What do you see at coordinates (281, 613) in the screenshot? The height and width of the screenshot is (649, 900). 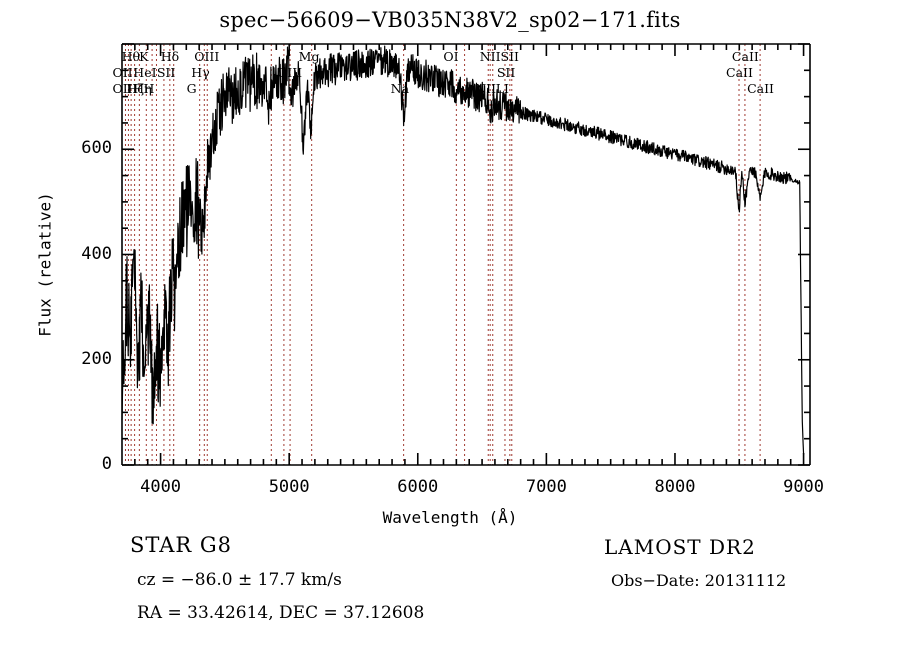 I see `coordinates-text: RA = 33.42614, DEC = 37.12608` at bounding box center [281, 613].